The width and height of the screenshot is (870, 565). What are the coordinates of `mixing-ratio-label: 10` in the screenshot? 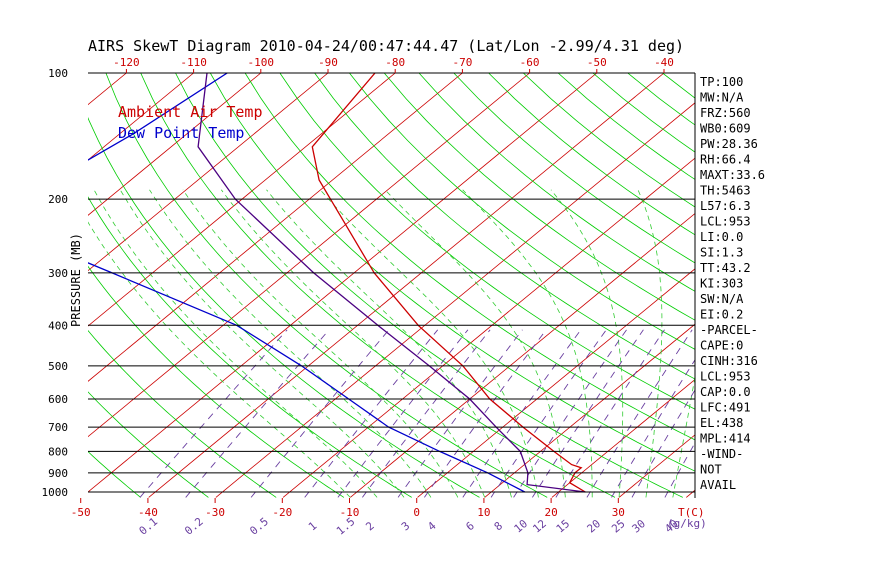 It's located at (521, 526).